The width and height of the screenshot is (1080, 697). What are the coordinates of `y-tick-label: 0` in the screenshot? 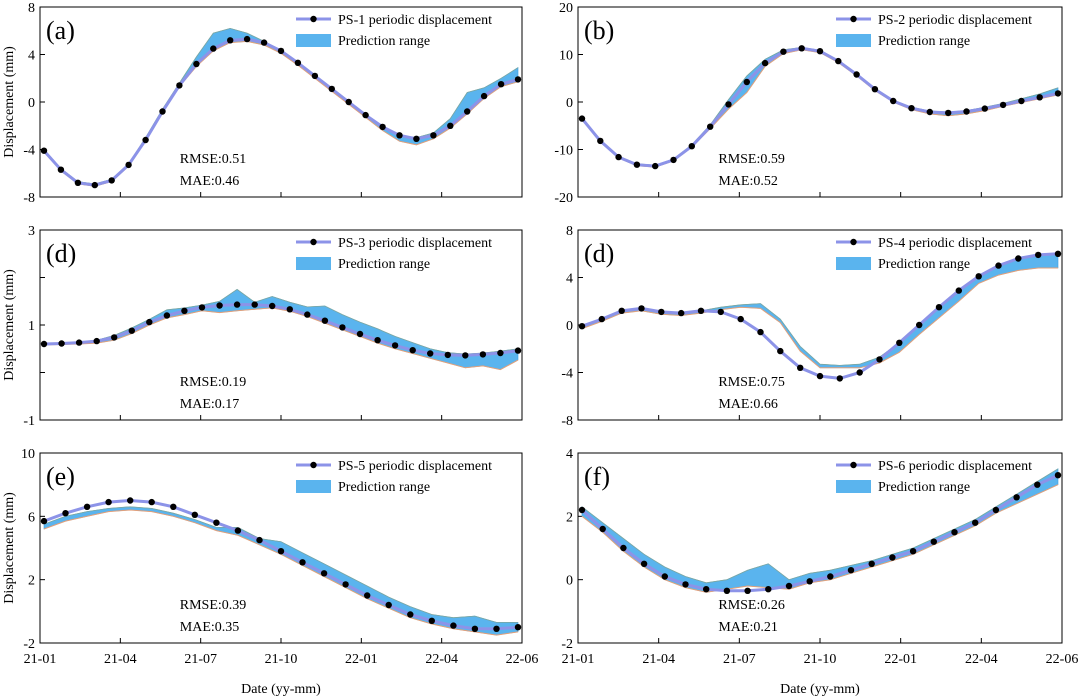 It's located at (569, 103).